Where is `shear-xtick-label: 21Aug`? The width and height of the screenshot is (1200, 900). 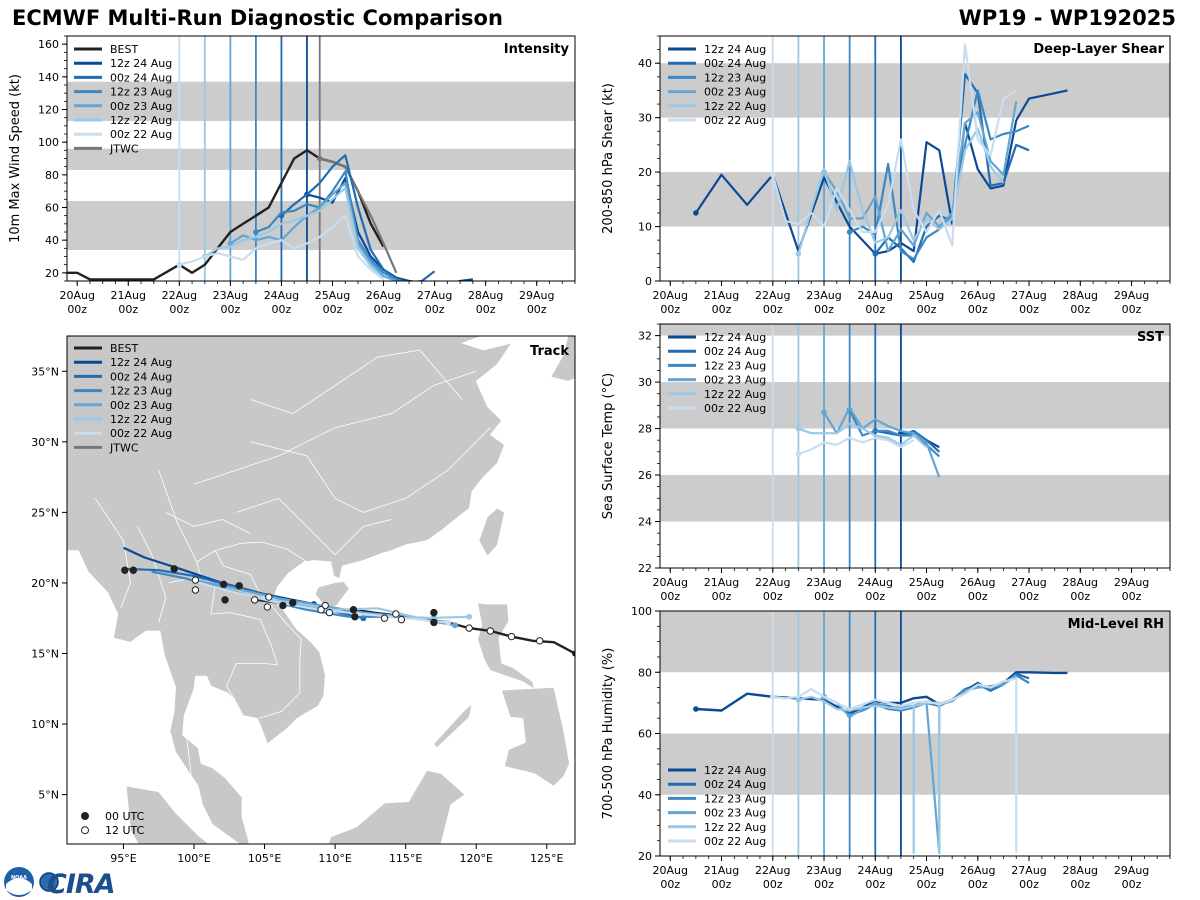
shear-xtick-label: 21Aug is located at coordinates (721, 295).